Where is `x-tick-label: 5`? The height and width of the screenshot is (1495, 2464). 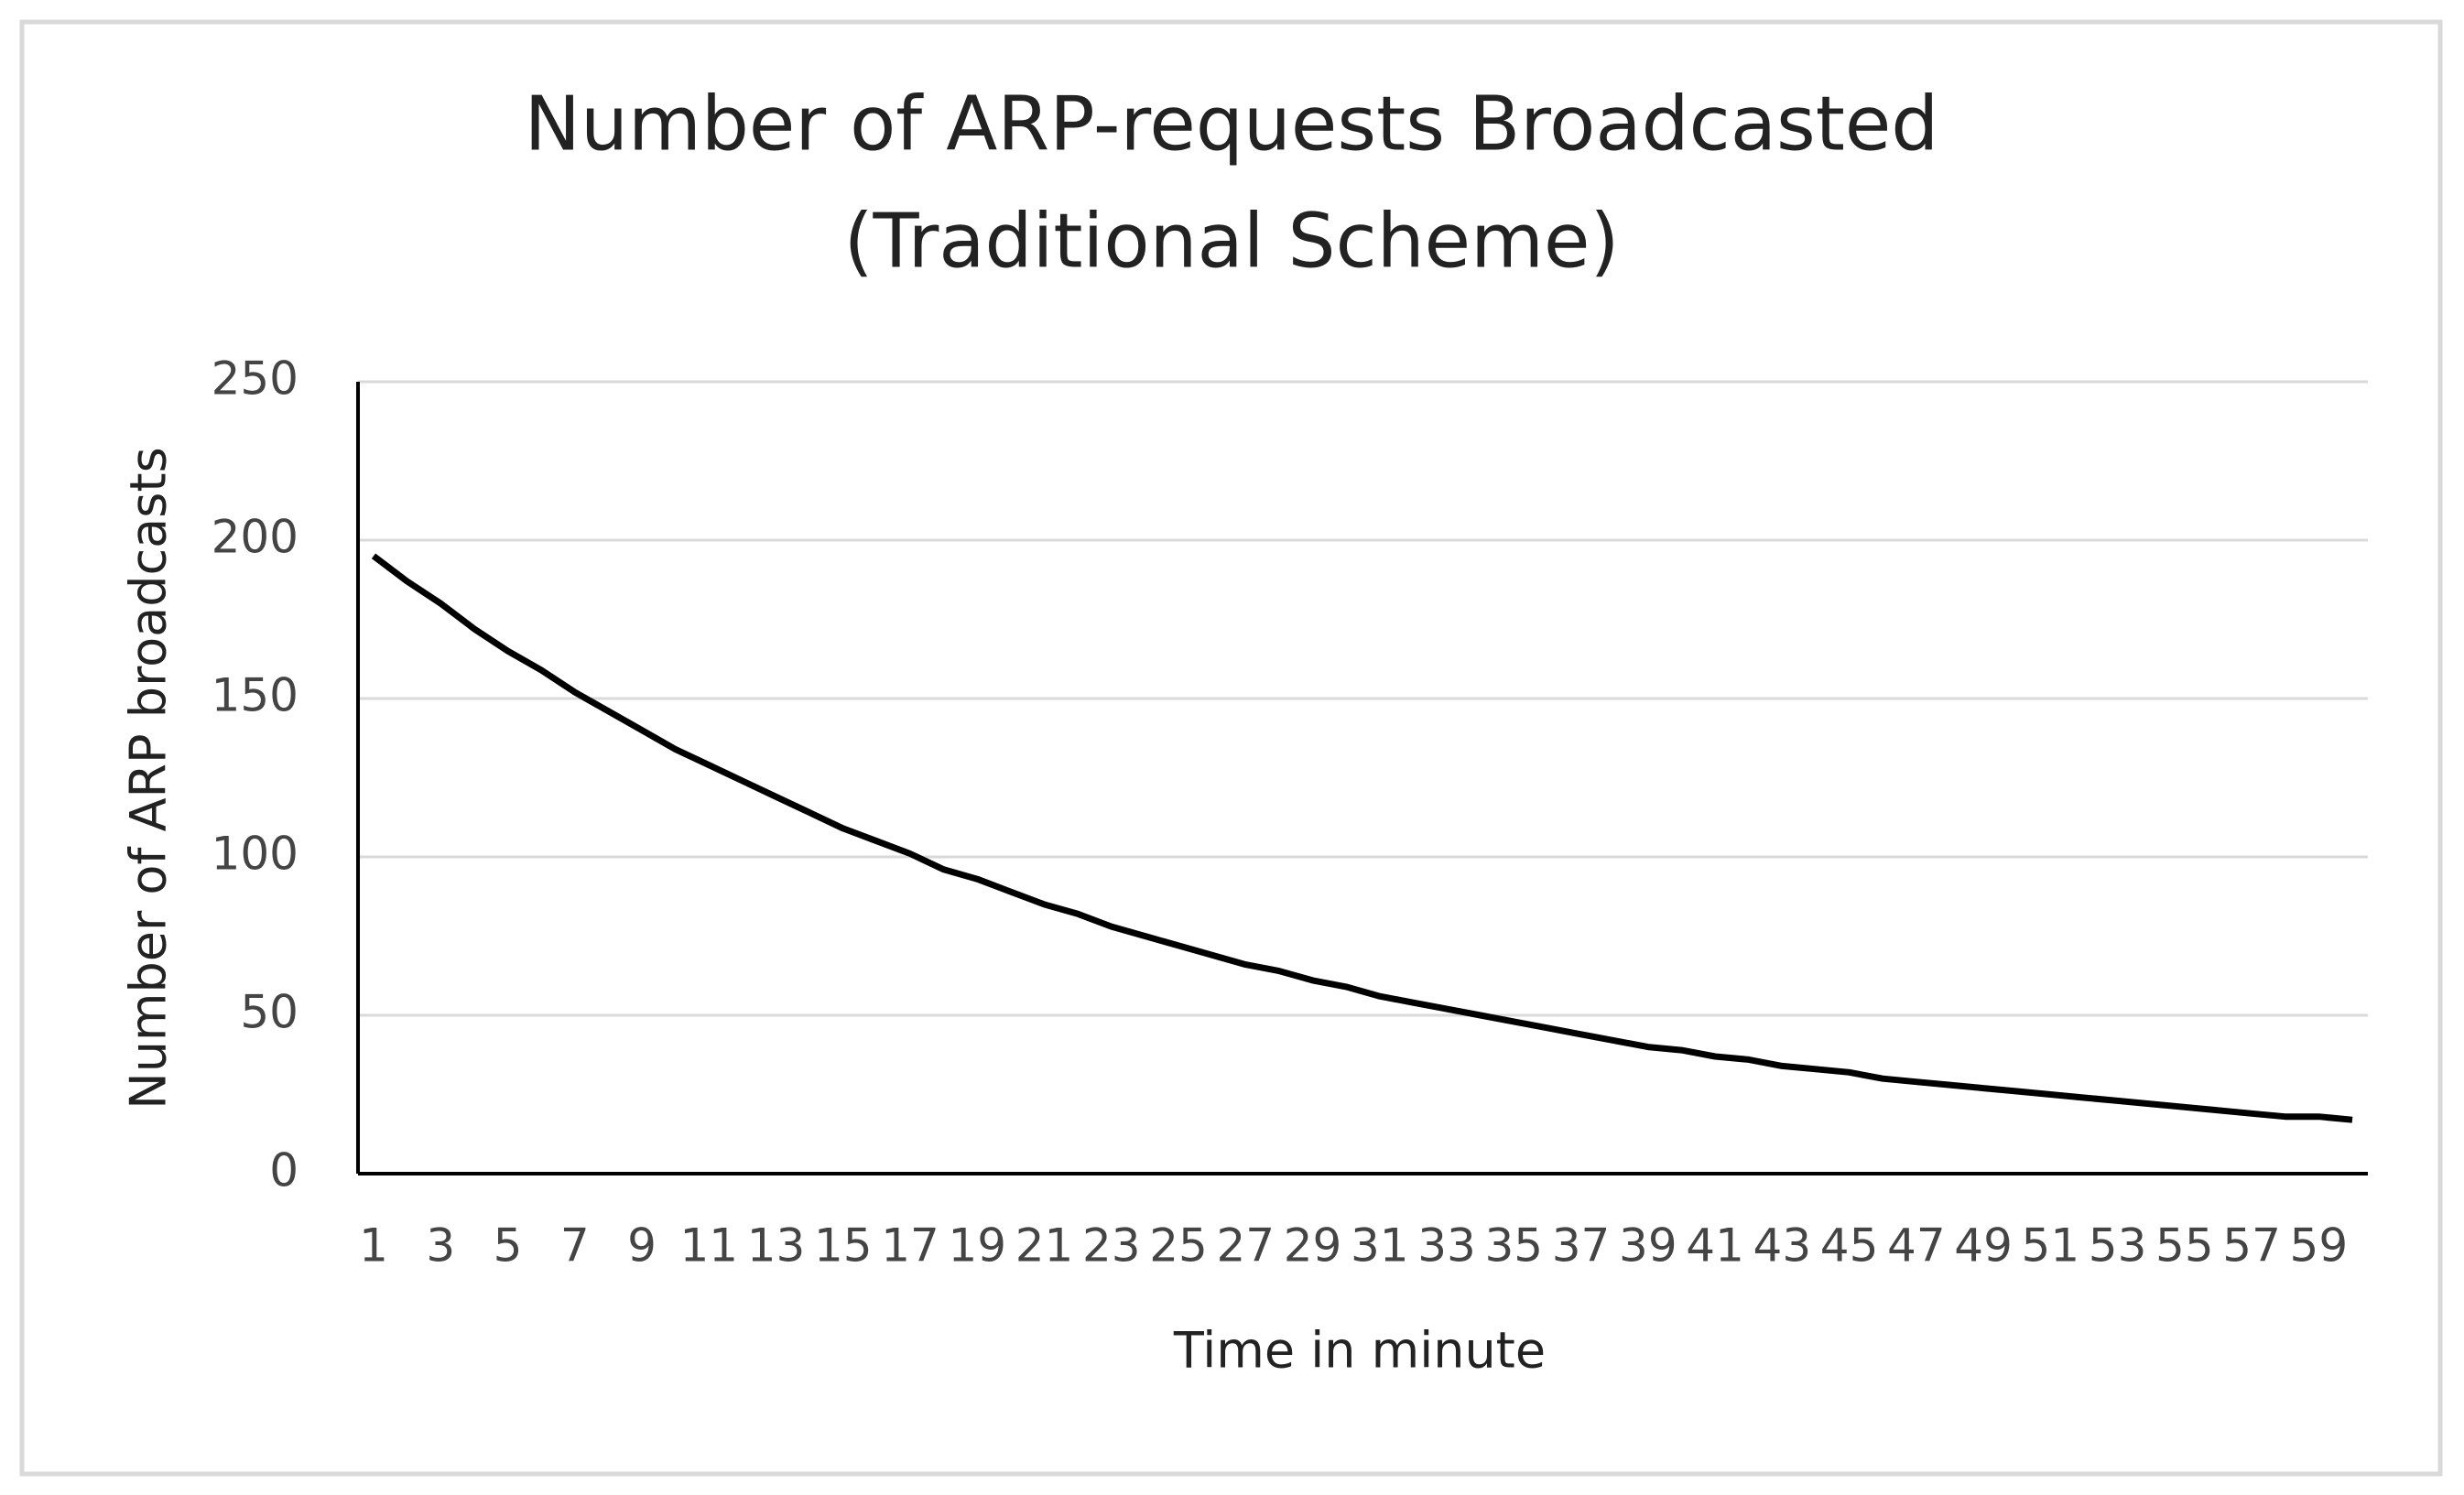 x-tick-label: 5 is located at coordinates (509, 1246).